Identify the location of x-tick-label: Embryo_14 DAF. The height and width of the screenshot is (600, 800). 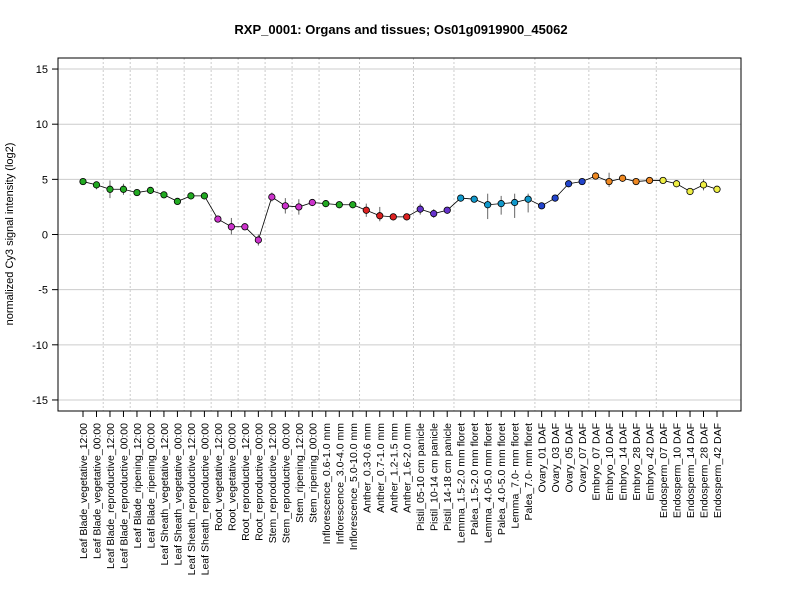
(624, 462).